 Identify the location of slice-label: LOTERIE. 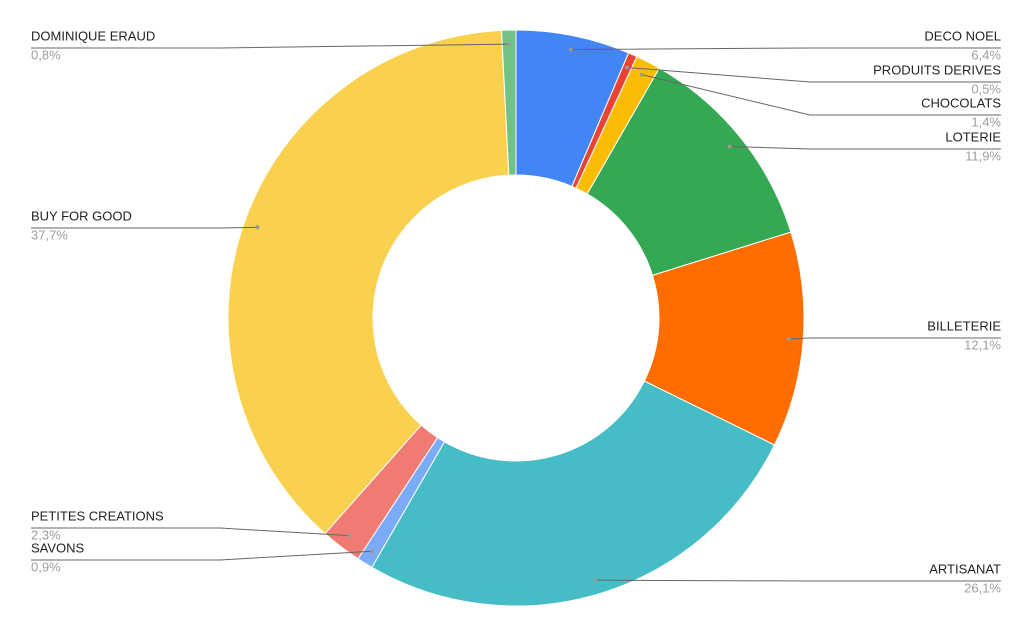
(973, 136).